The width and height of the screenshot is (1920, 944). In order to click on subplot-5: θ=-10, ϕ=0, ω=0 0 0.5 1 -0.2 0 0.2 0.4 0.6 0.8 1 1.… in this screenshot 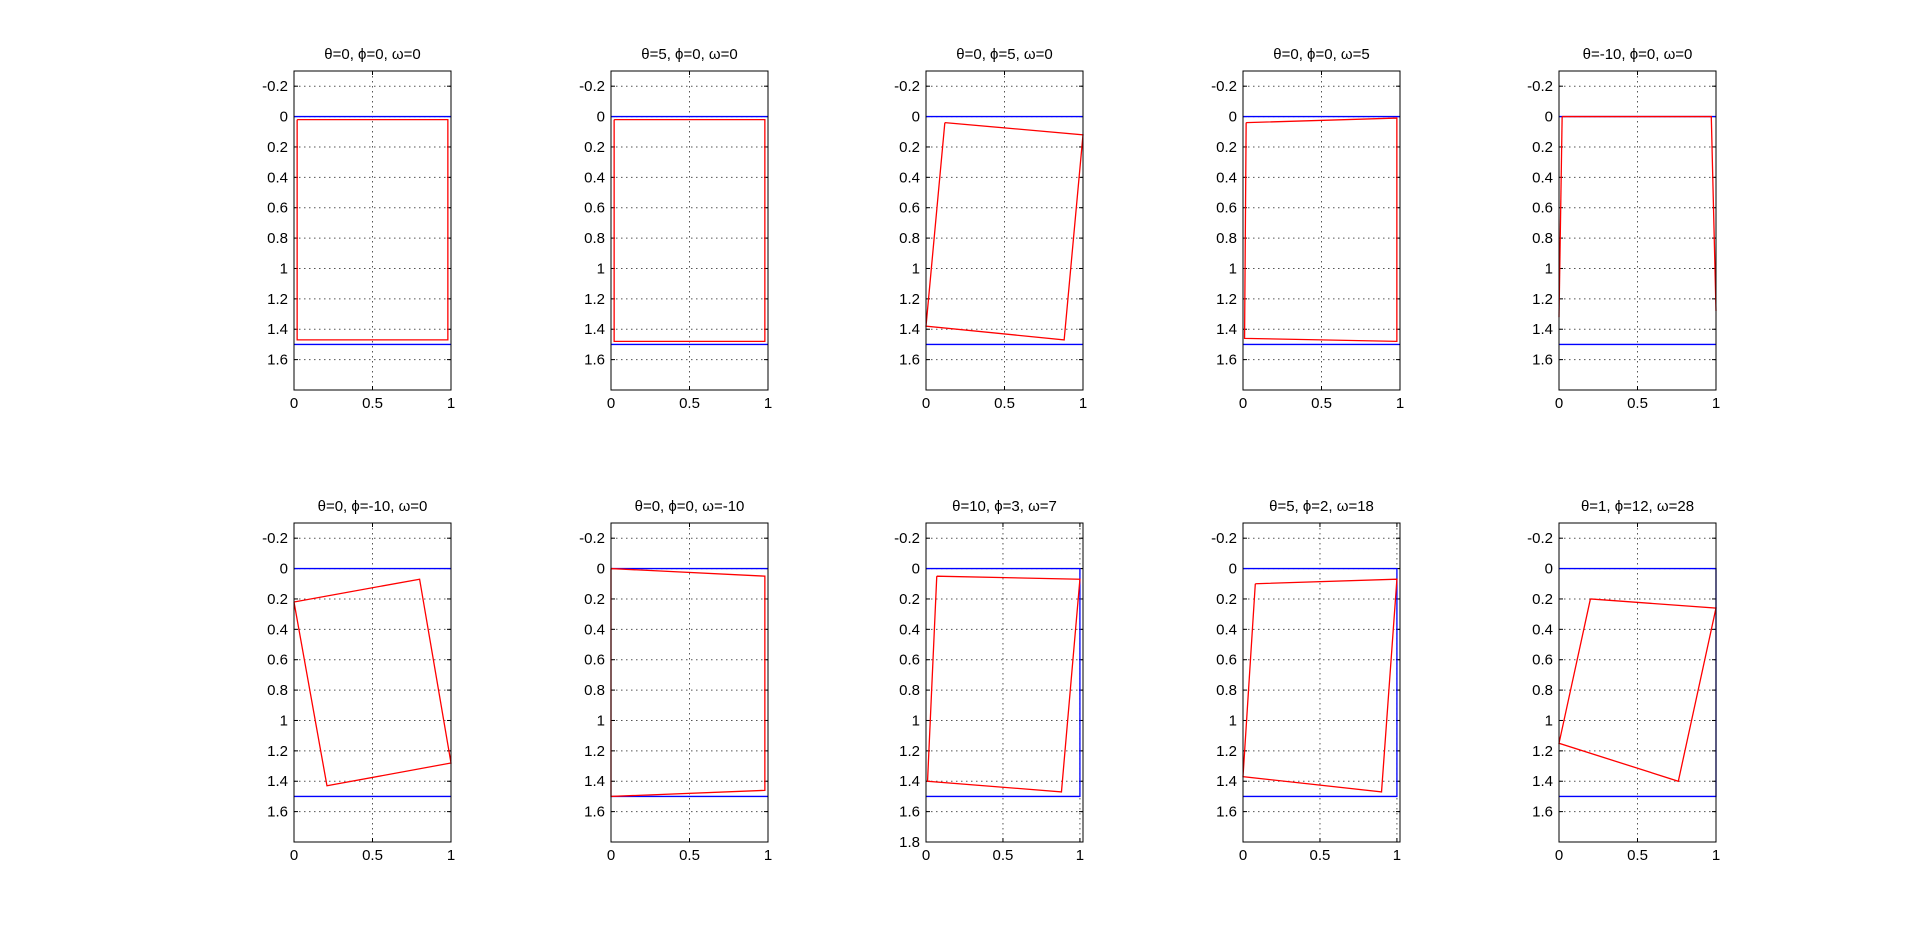, I will do `click(1623, 229)`.